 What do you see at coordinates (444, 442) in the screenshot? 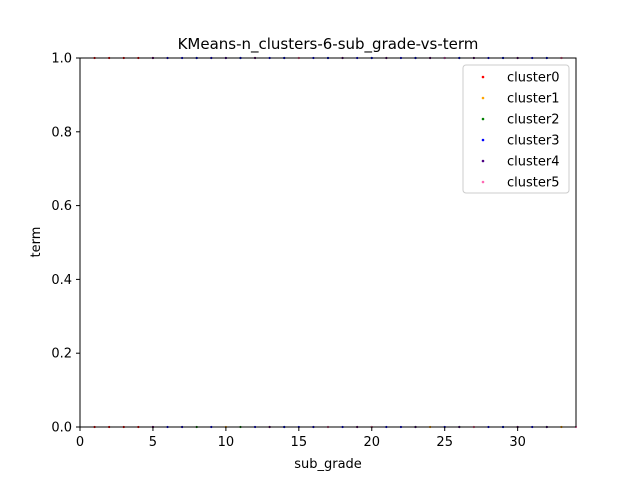
I see `x-tick-label-5: 25` at bounding box center [444, 442].